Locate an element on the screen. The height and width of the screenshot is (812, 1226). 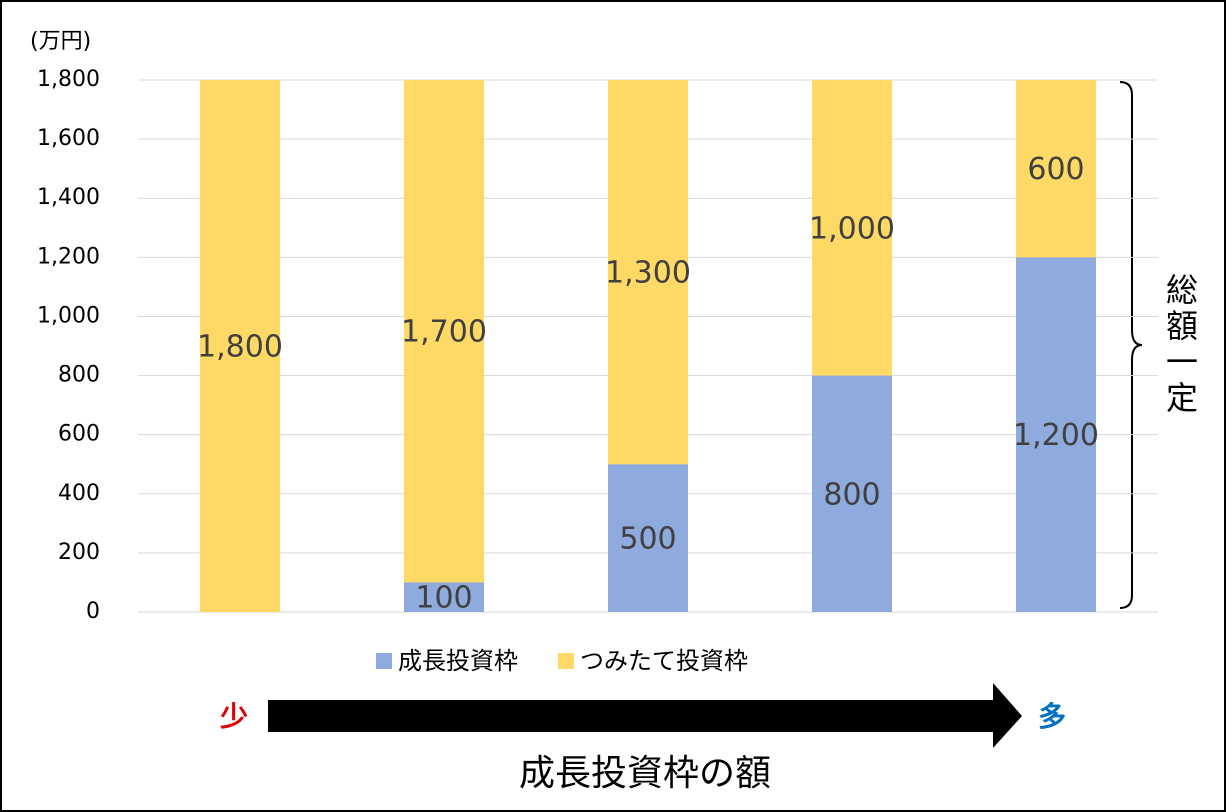
data-label: 1,300 is located at coordinates (648, 273).